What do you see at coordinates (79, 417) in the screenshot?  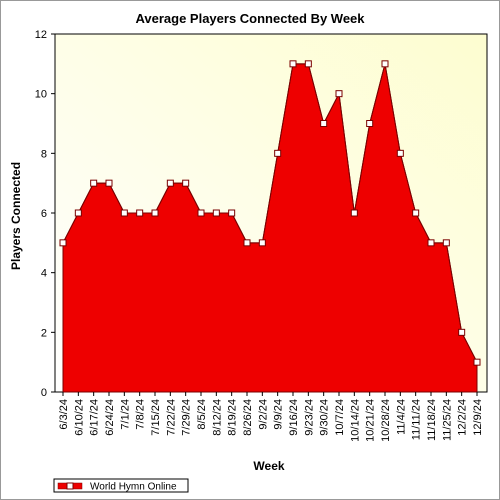 I see `x-tick-label: 6/10/24` at bounding box center [79, 417].